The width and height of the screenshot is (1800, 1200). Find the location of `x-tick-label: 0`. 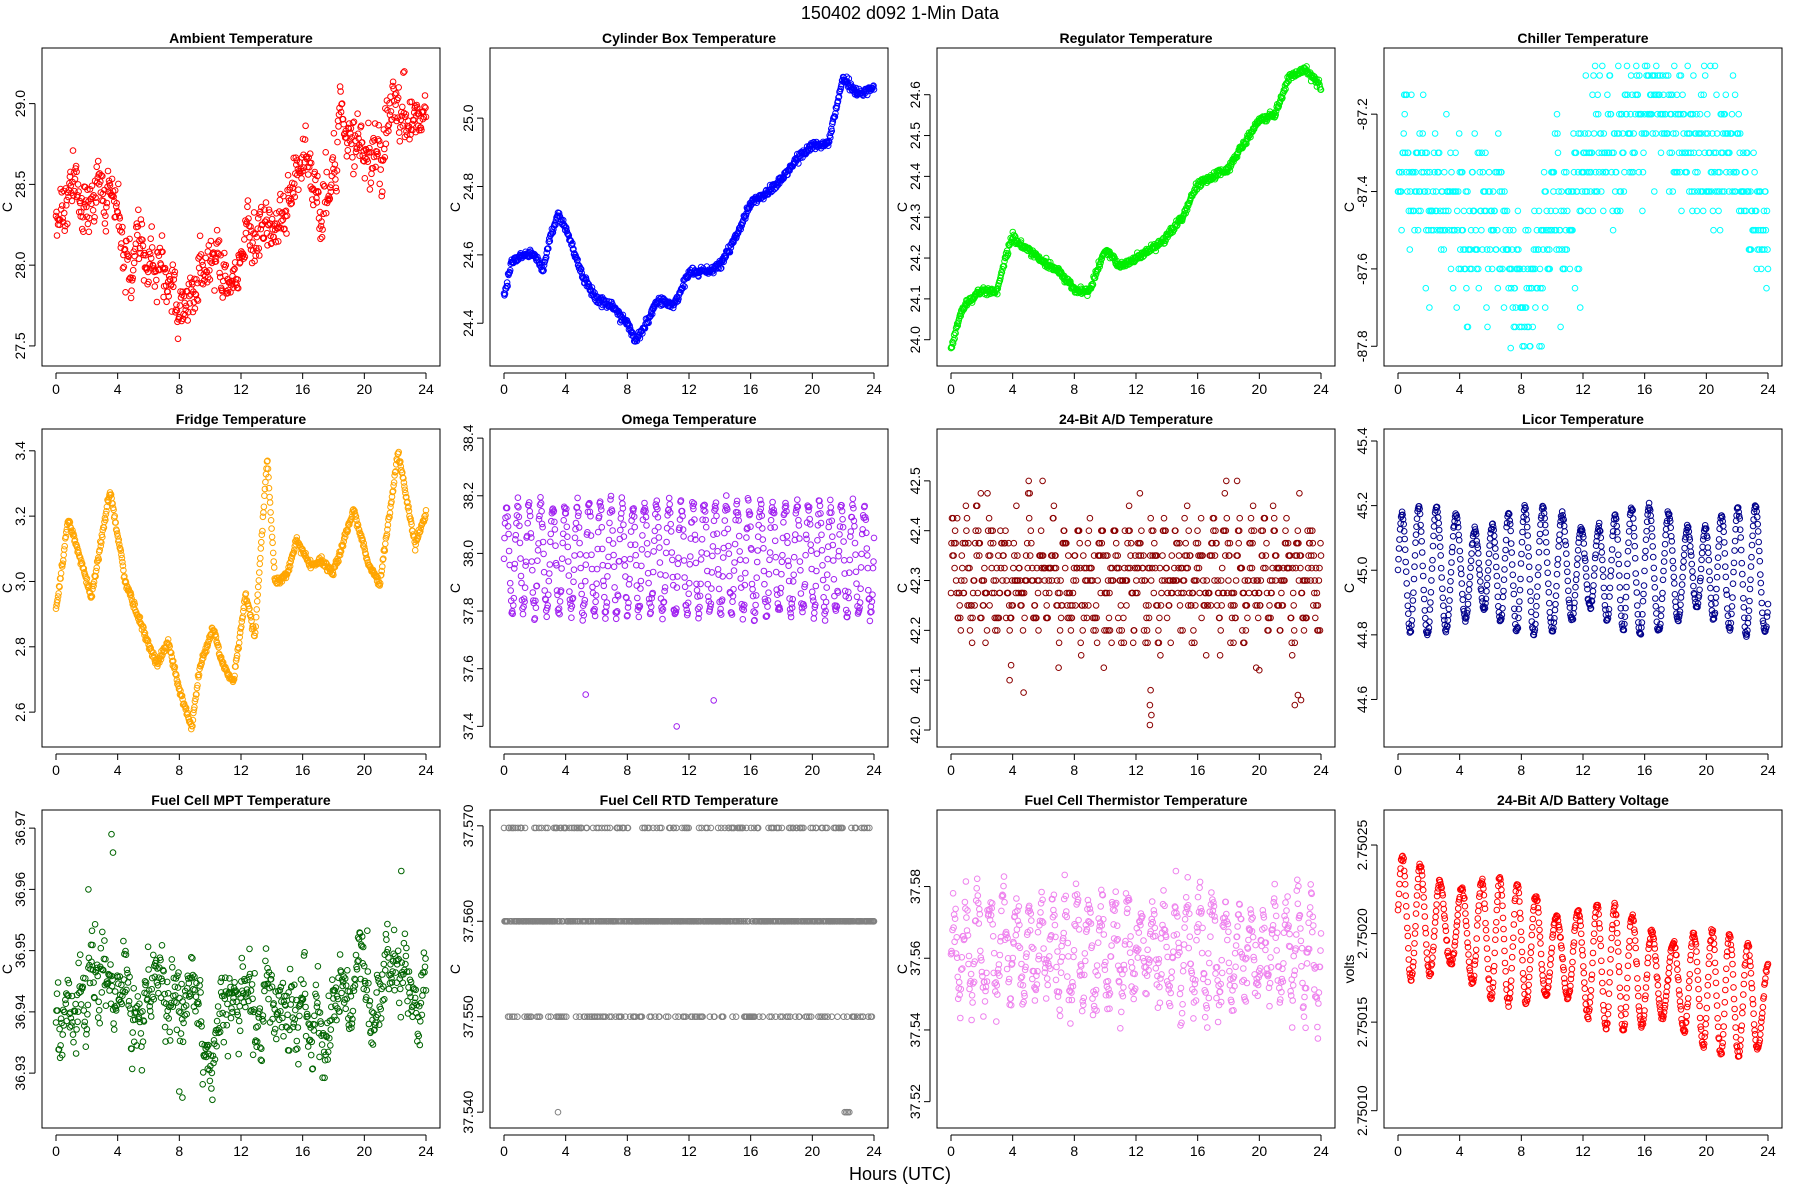

x-tick-label: 0 is located at coordinates (56, 389).